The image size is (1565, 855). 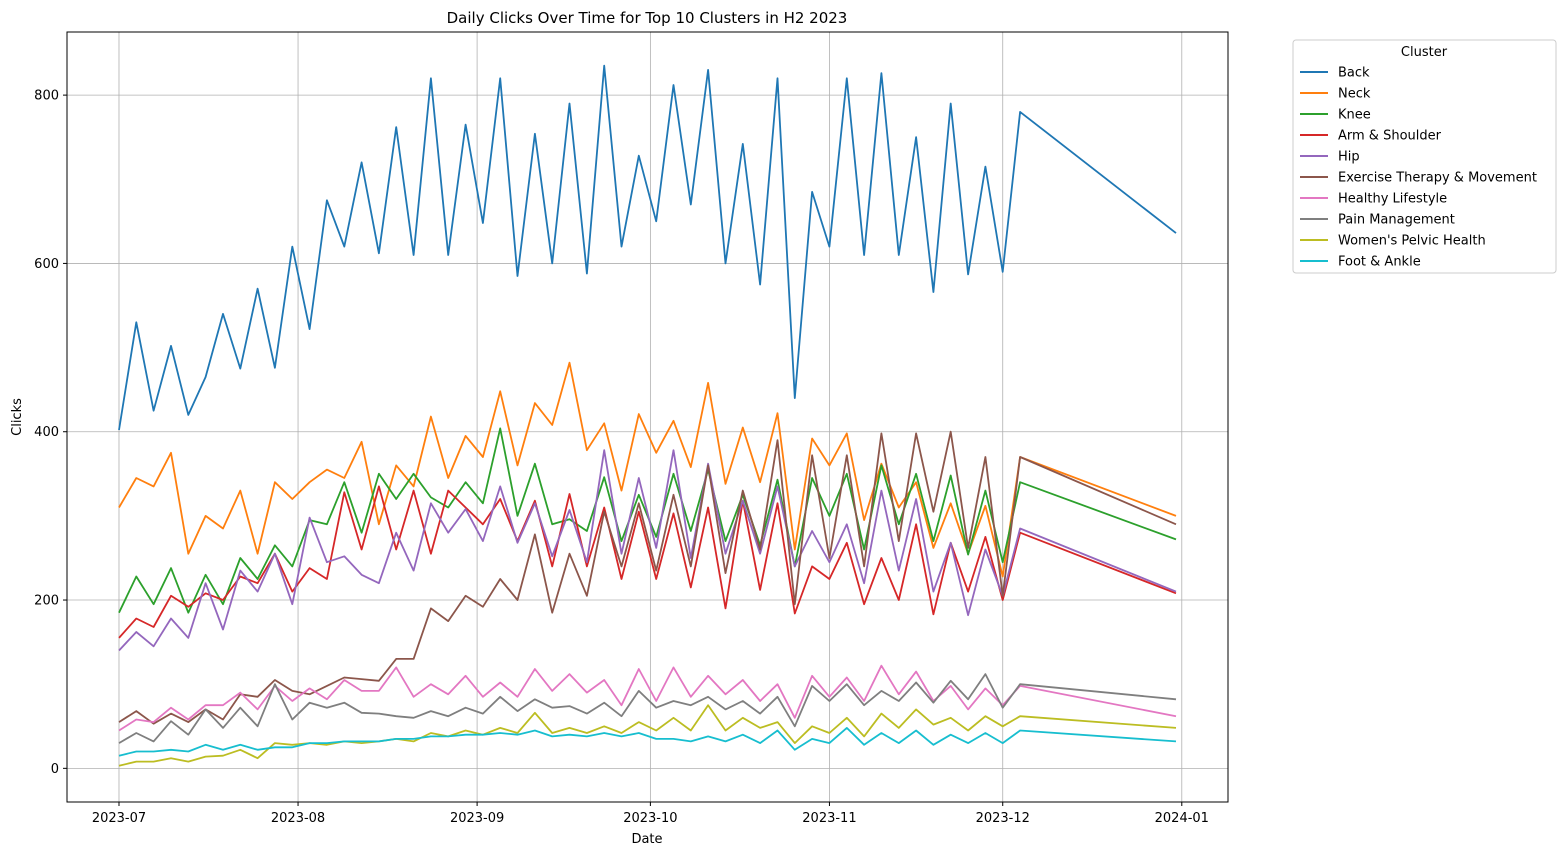 What do you see at coordinates (119, 818) in the screenshot?
I see `x-tick-label: 2023-07` at bounding box center [119, 818].